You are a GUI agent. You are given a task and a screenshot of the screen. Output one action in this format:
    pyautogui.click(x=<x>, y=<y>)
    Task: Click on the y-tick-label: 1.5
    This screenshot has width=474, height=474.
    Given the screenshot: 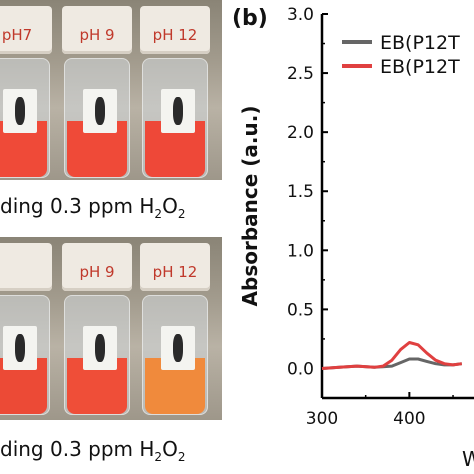 What is the action you would take?
    pyautogui.click(x=300, y=192)
    